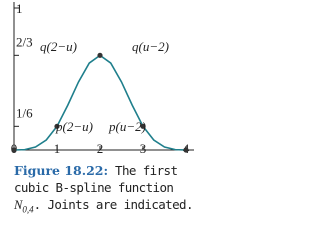 This screenshot has width=320, height=240. What do you see at coordinates (18, 205) in the screenshot?
I see `caption-symbol: N` at bounding box center [18, 205].